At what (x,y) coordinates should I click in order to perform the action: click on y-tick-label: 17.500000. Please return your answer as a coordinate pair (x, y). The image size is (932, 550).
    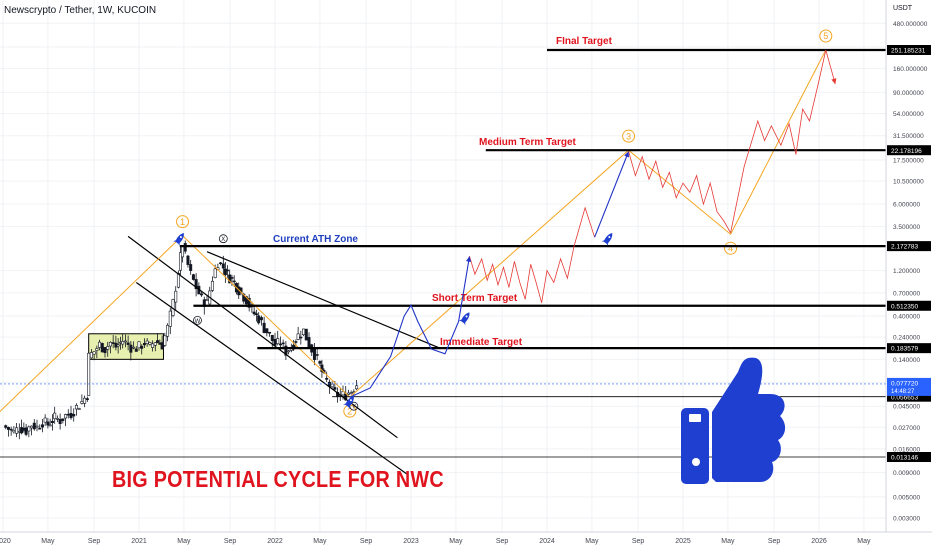
    Looking at the image, I should click on (908, 160).